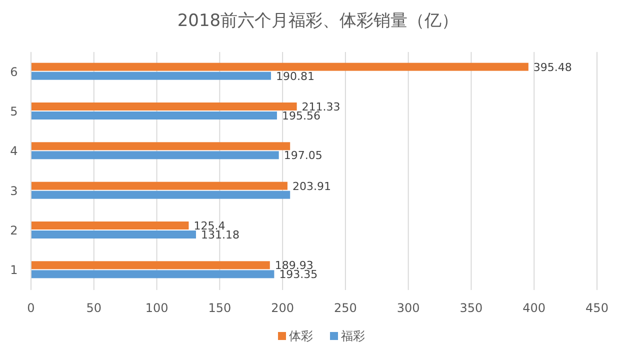  I want to click on x-tick-label: 300, so click(408, 308).